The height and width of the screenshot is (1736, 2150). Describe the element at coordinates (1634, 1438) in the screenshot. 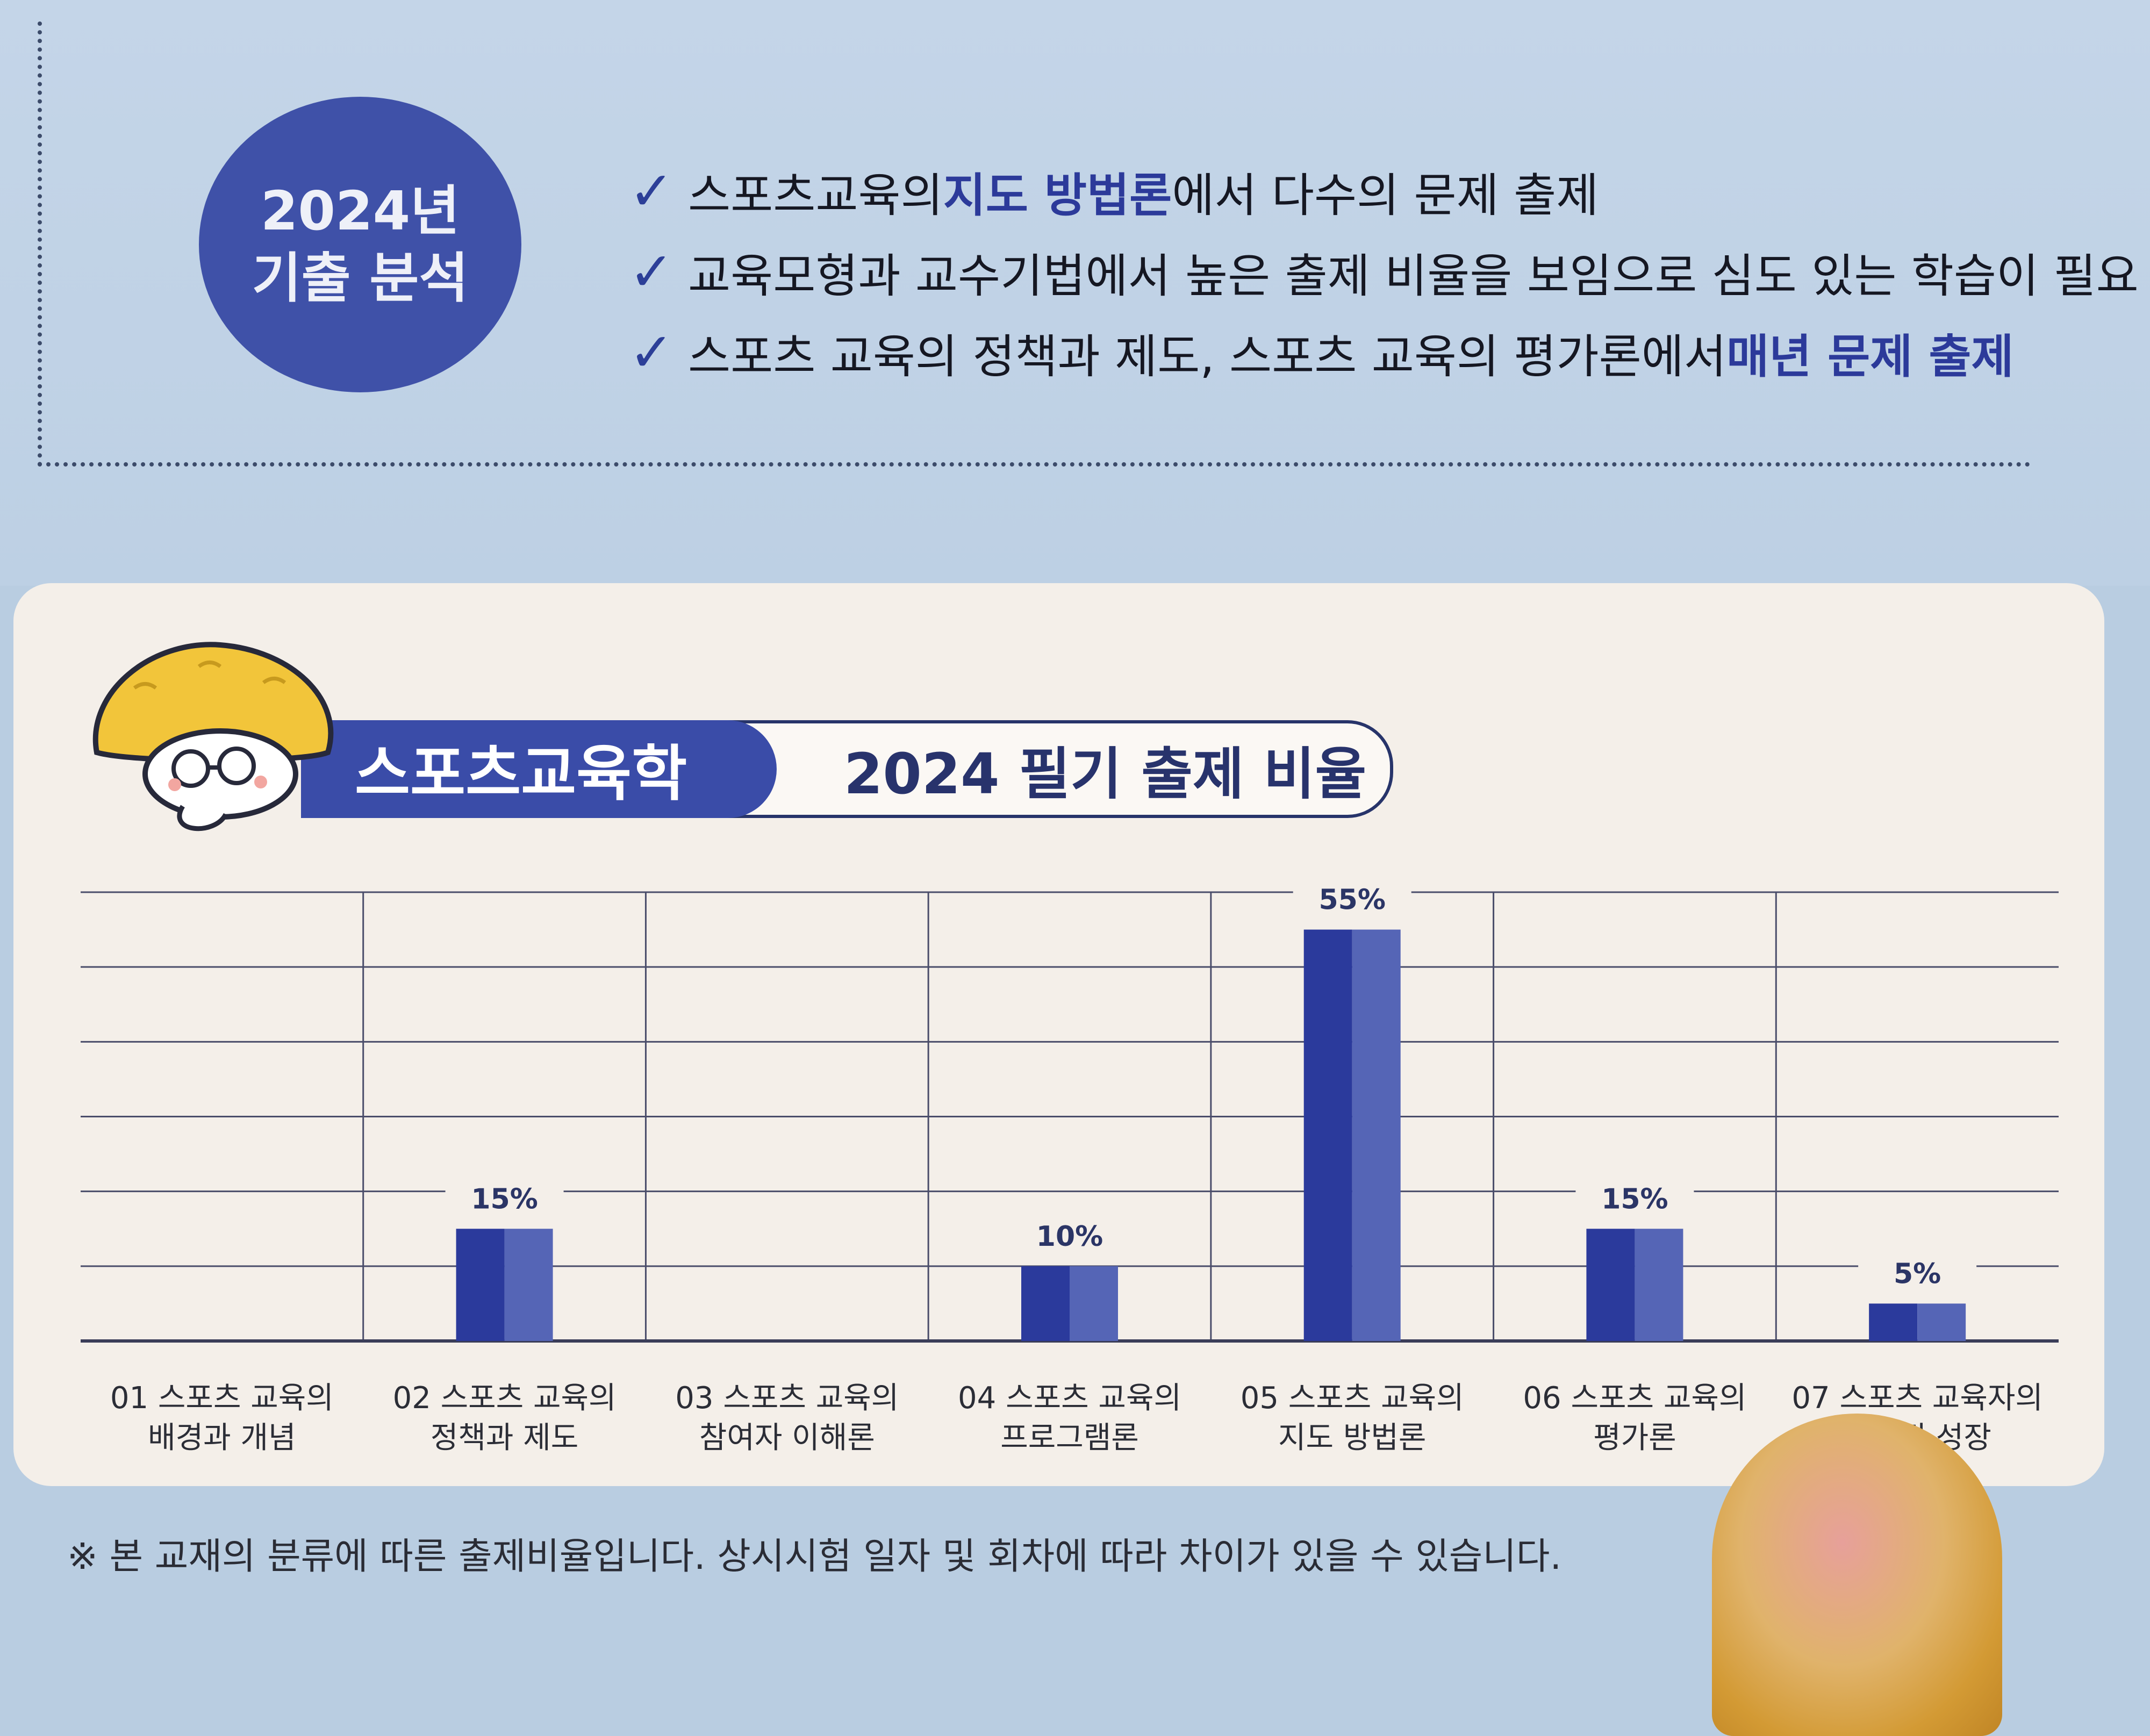

I see `x-tick-label-line: 평가론` at that location.